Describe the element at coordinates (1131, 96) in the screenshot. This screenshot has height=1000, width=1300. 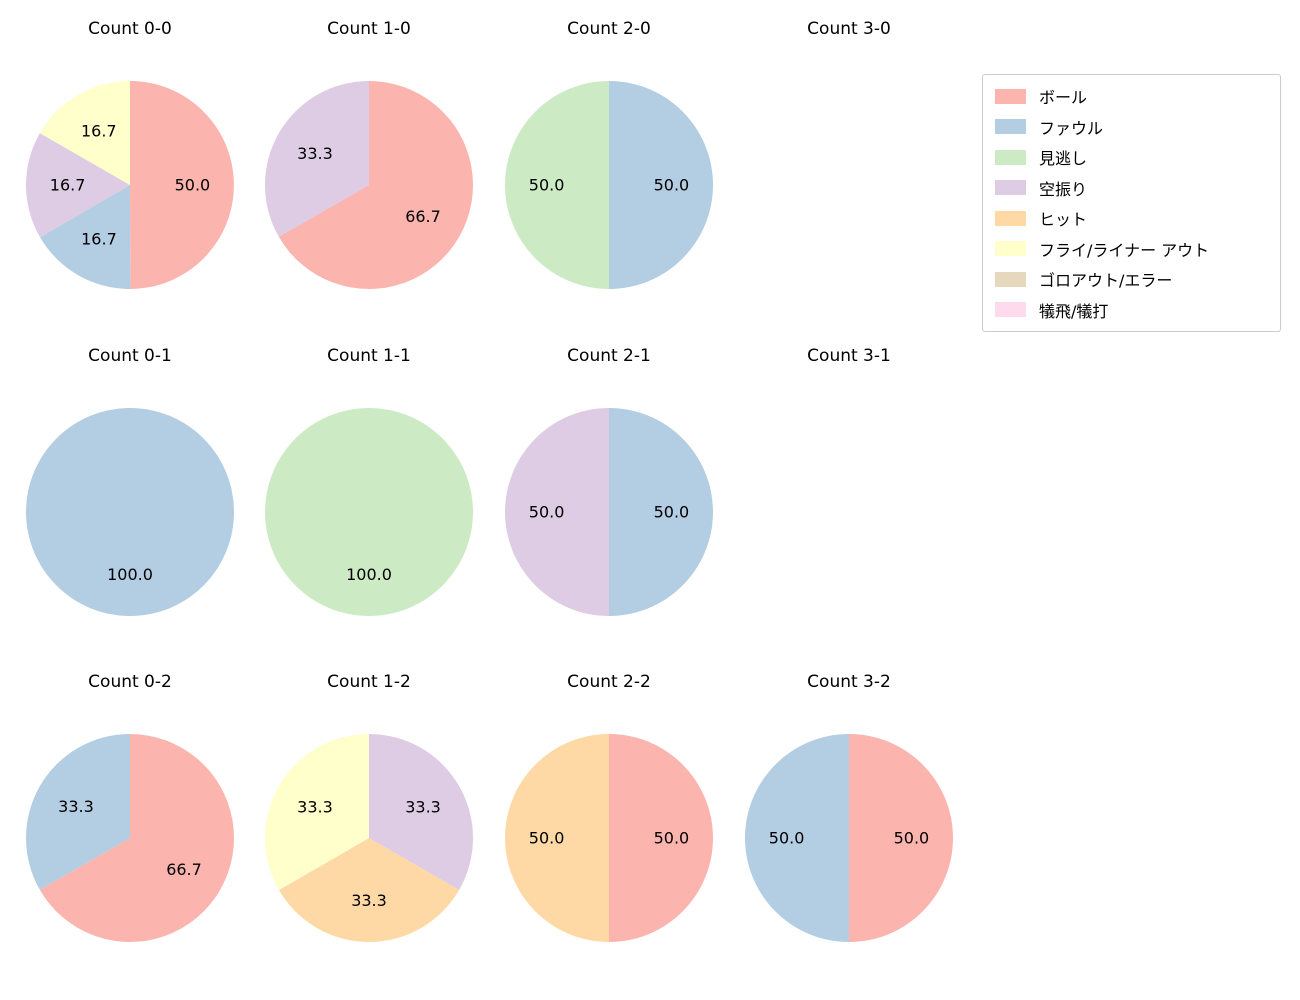
I see `legend-item: ボール` at that location.